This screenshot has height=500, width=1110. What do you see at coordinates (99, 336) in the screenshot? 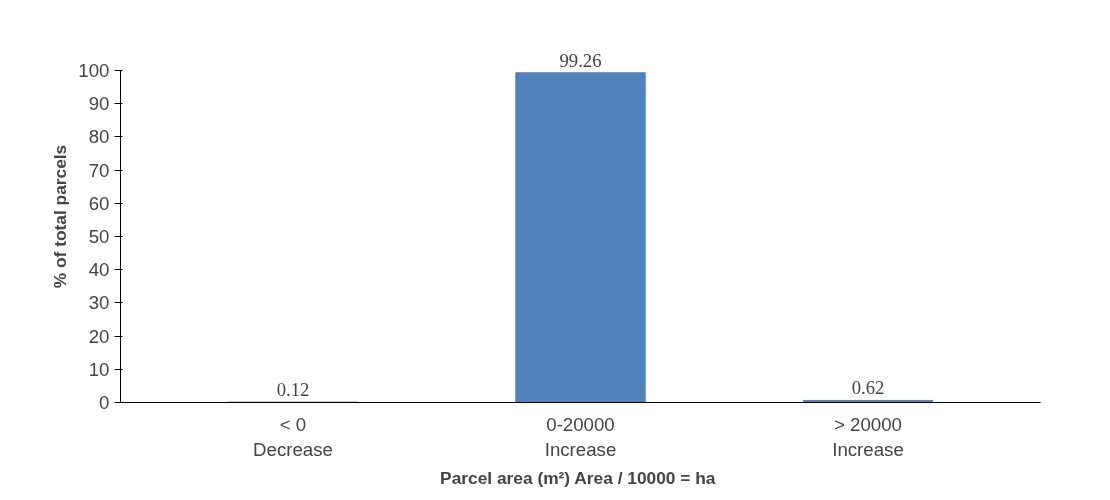
I see `y-tick-label: 20` at bounding box center [99, 336].